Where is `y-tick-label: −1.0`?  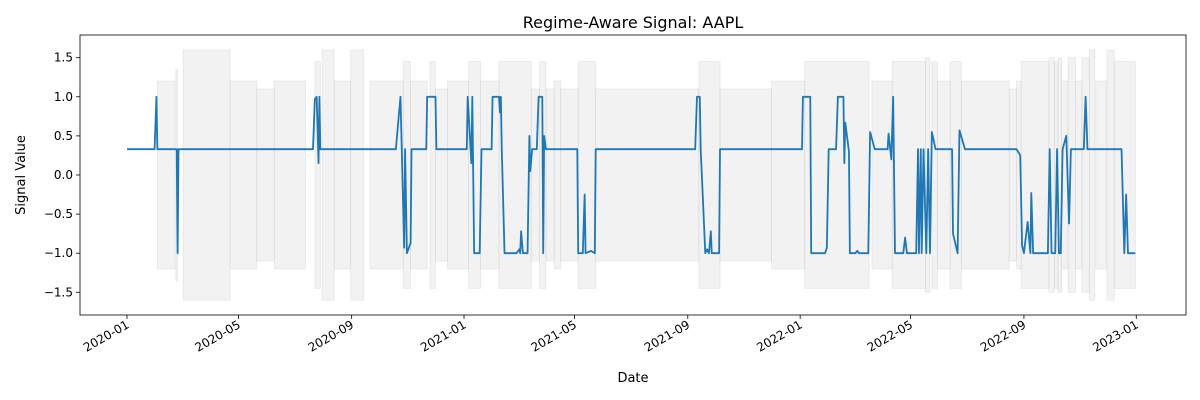
y-tick-label: −1.0 is located at coordinates (58, 253).